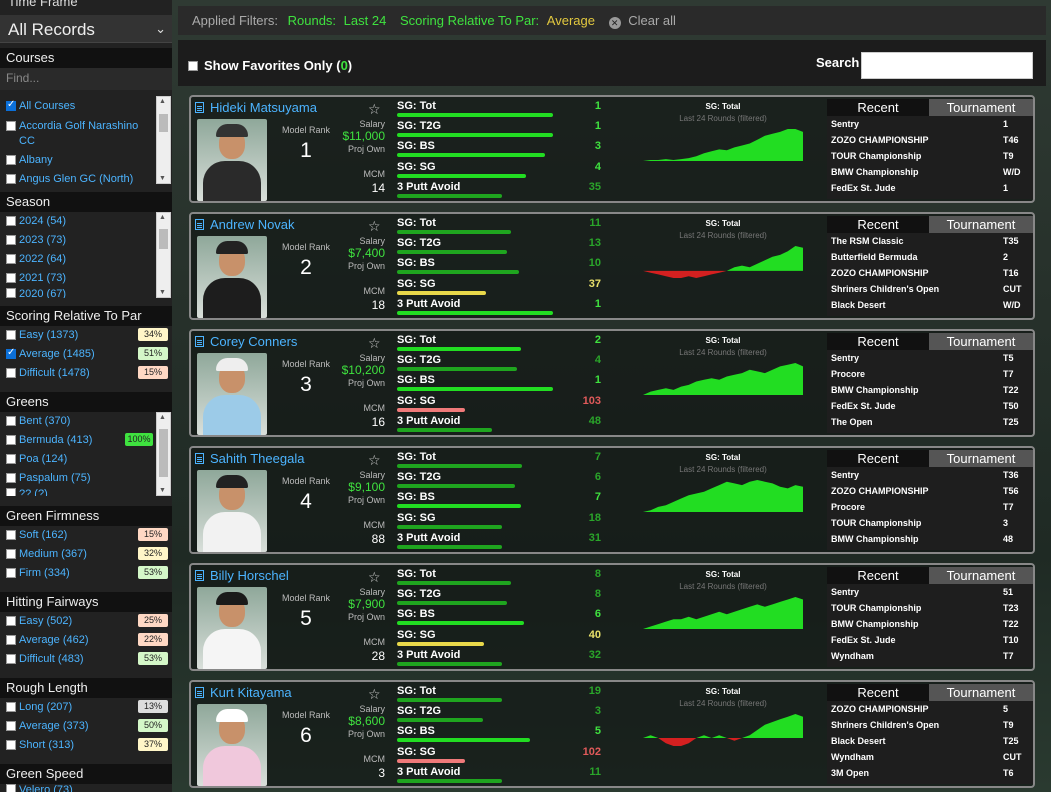 This screenshot has width=1051, height=792. What do you see at coordinates (36, 258) in the screenshot?
I see `season-option: 2022 (64)` at bounding box center [36, 258].